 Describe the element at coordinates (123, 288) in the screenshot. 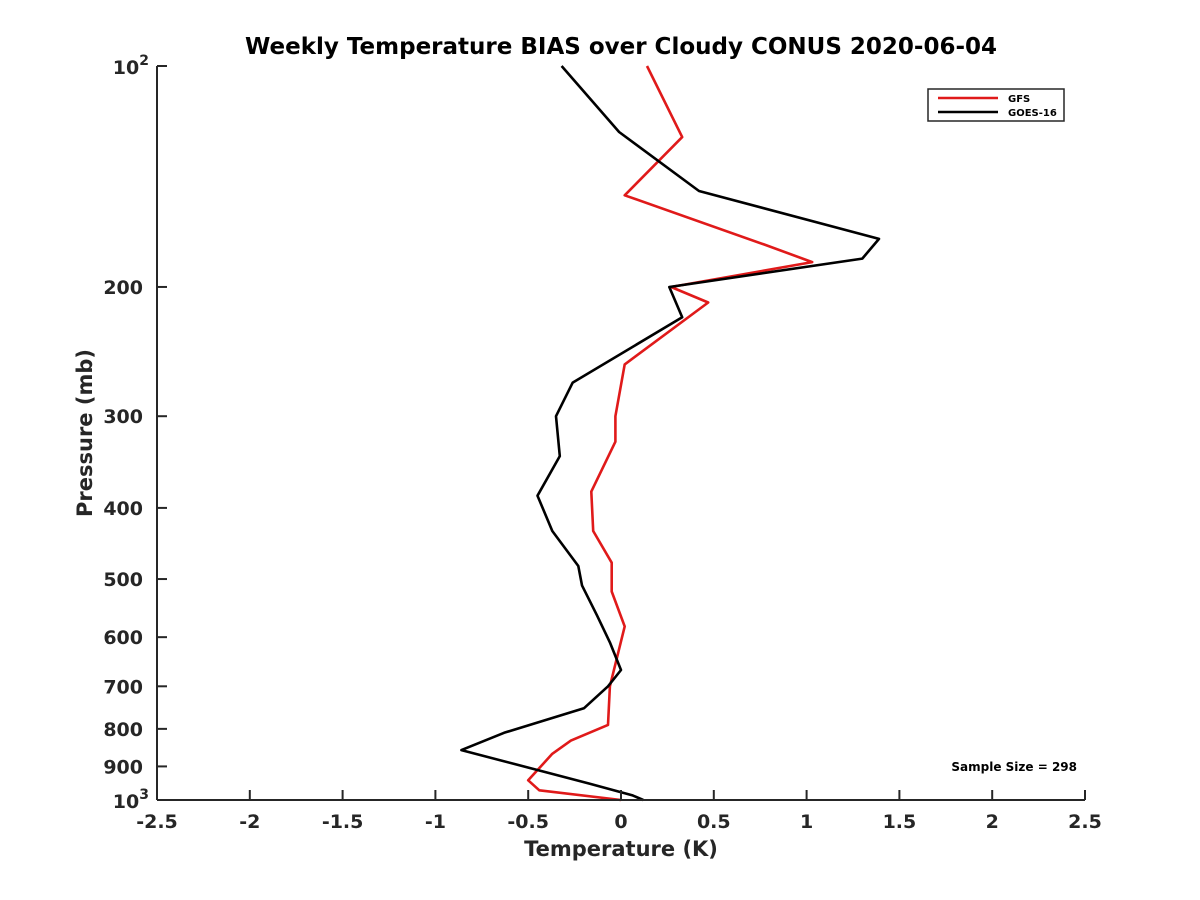

I see `y-tick-label: 200` at that location.